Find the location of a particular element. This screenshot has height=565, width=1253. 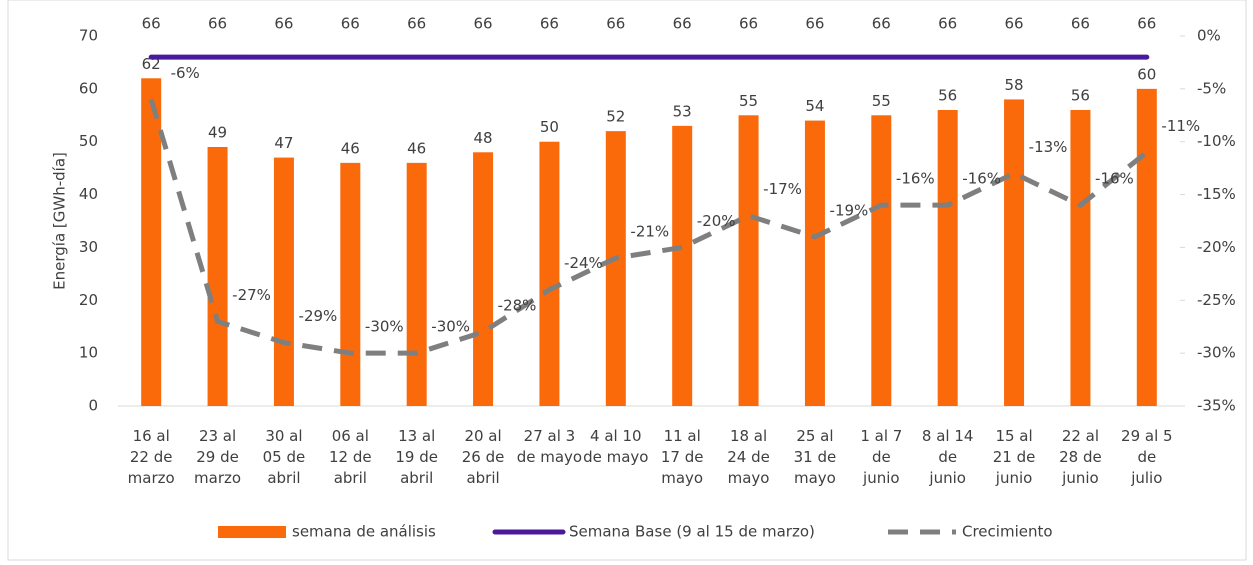

y-tick-label: 70 is located at coordinates (88, 36).